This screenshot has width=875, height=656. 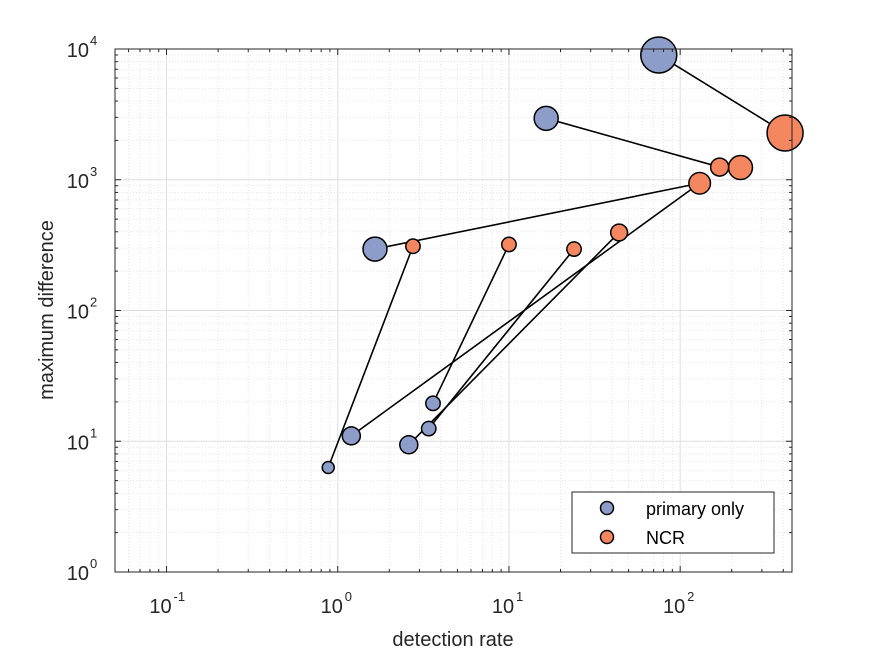 What do you see at coordinates (93, 302) in the screenshot?
I see `y-tick-exponent: 2` at bounding box center [93, 302].